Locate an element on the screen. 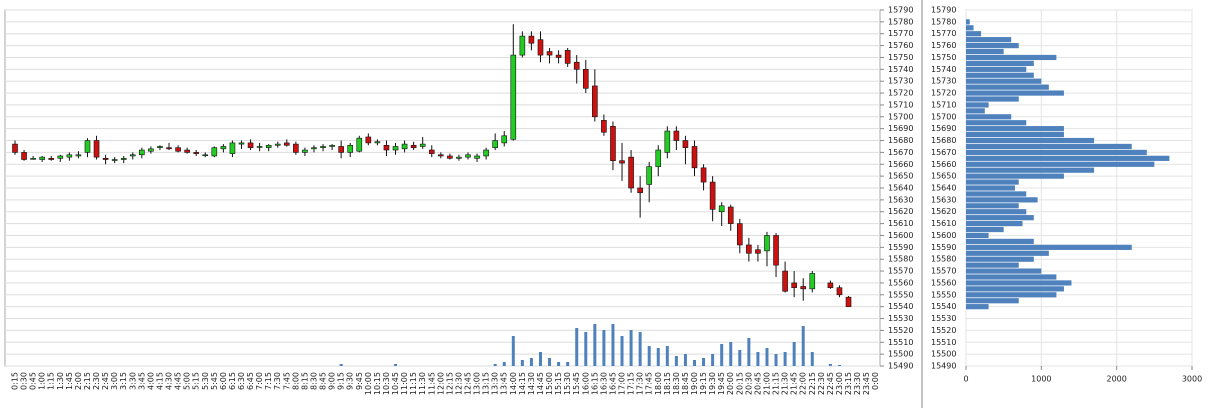 The height and width of the screenshot is (408, 1211). x-tick-label: 14:00 is located at coordinates (513, 383).